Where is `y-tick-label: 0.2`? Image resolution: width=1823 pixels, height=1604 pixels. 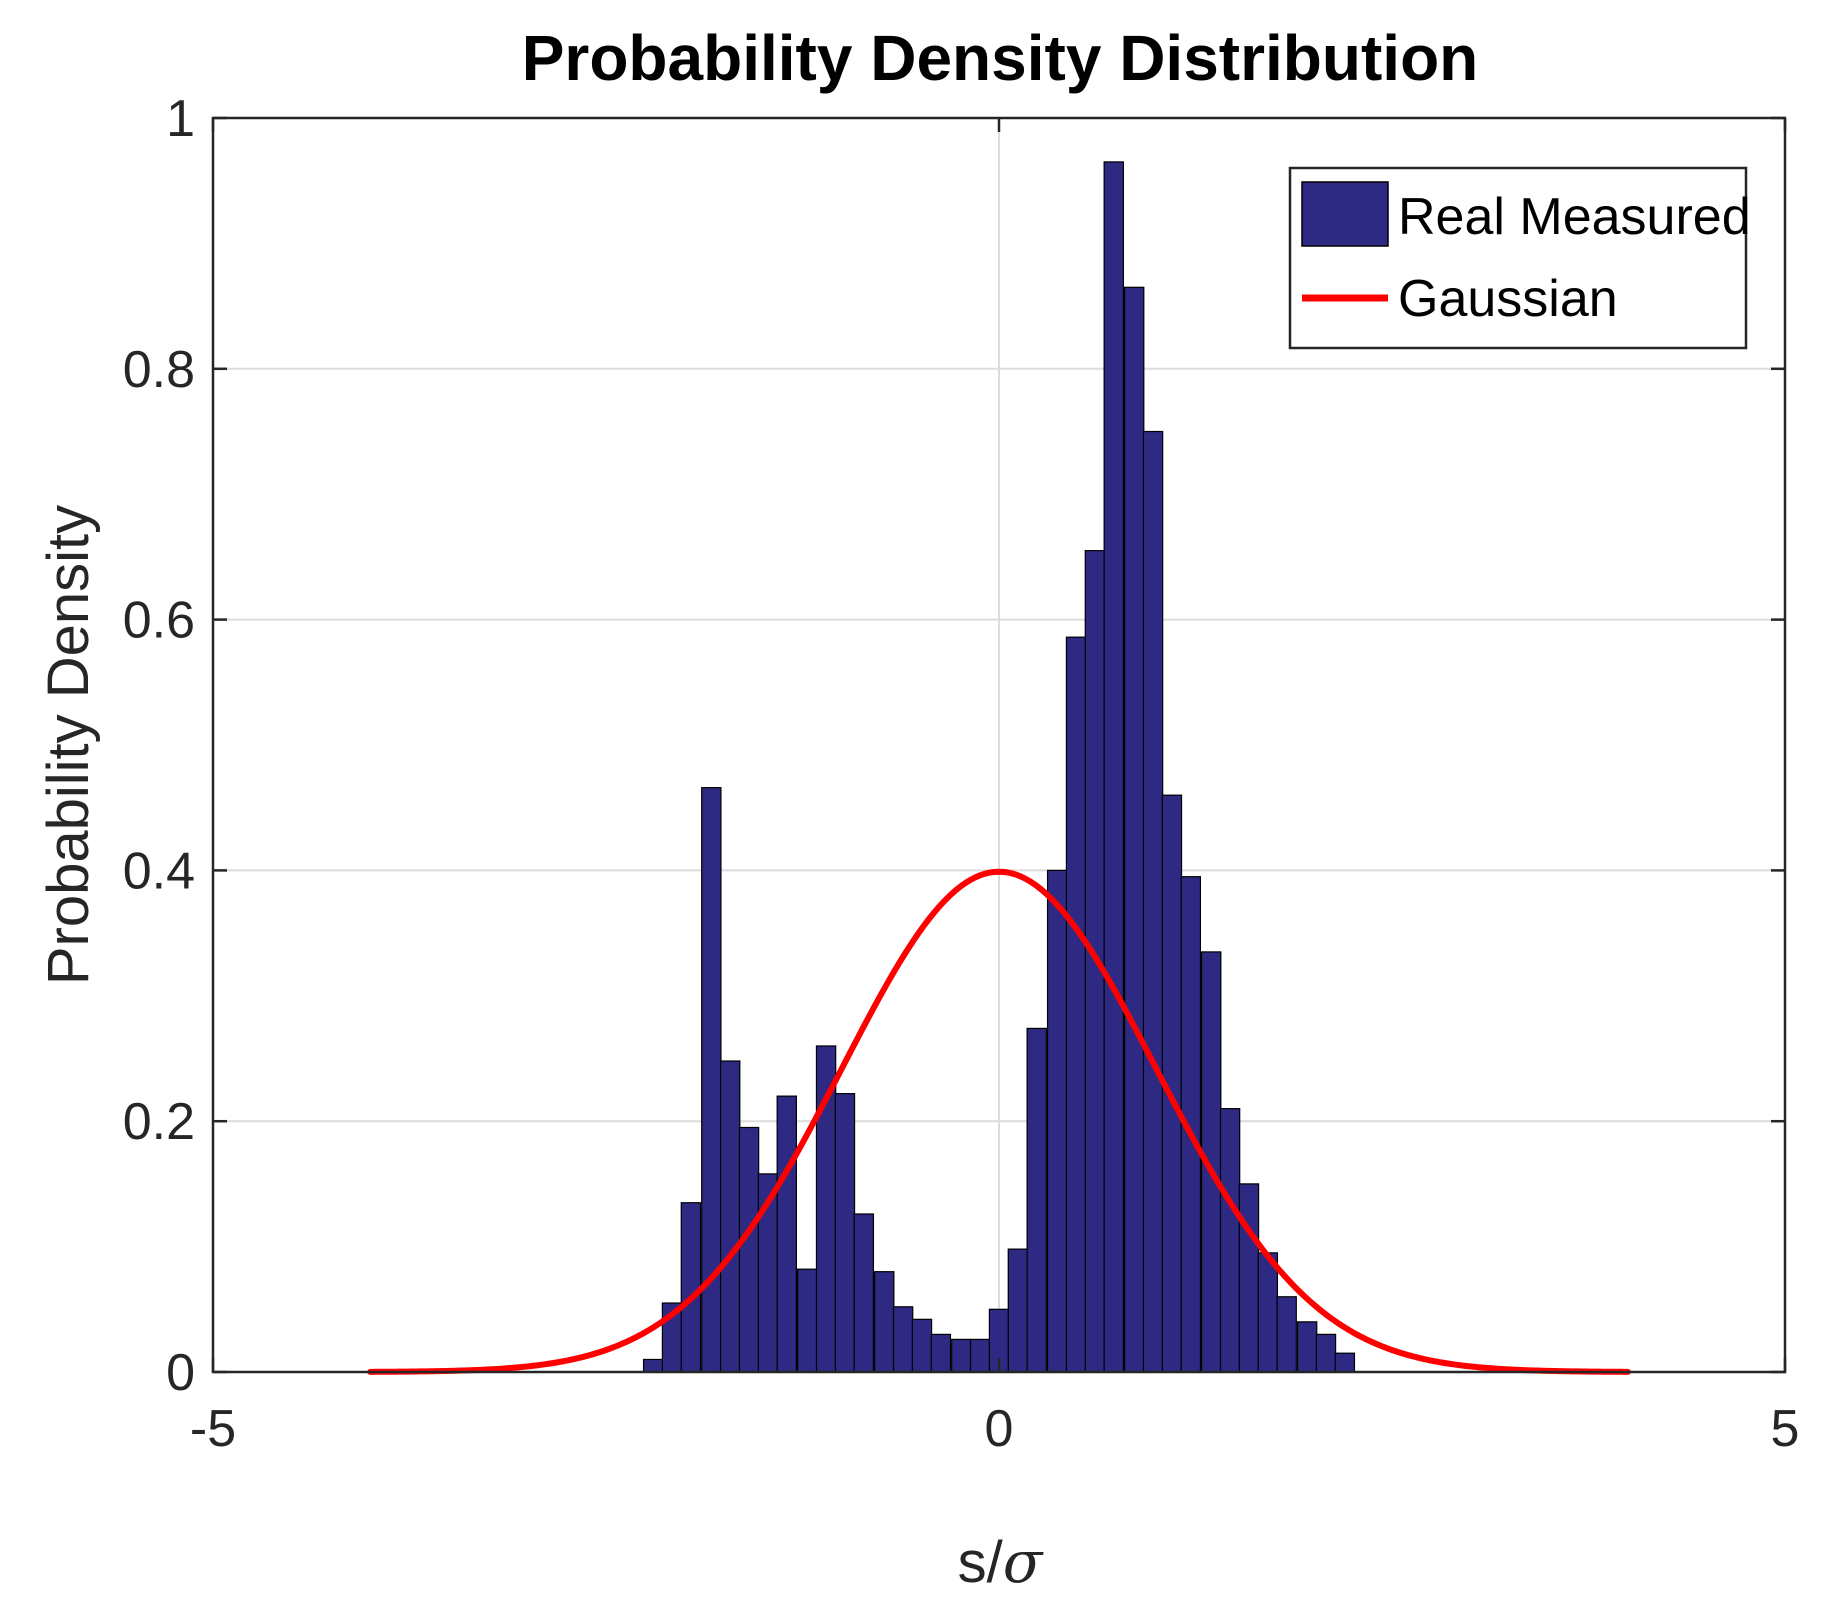 y-tick-label: 0.2 is located at coordinates (159, 1122).